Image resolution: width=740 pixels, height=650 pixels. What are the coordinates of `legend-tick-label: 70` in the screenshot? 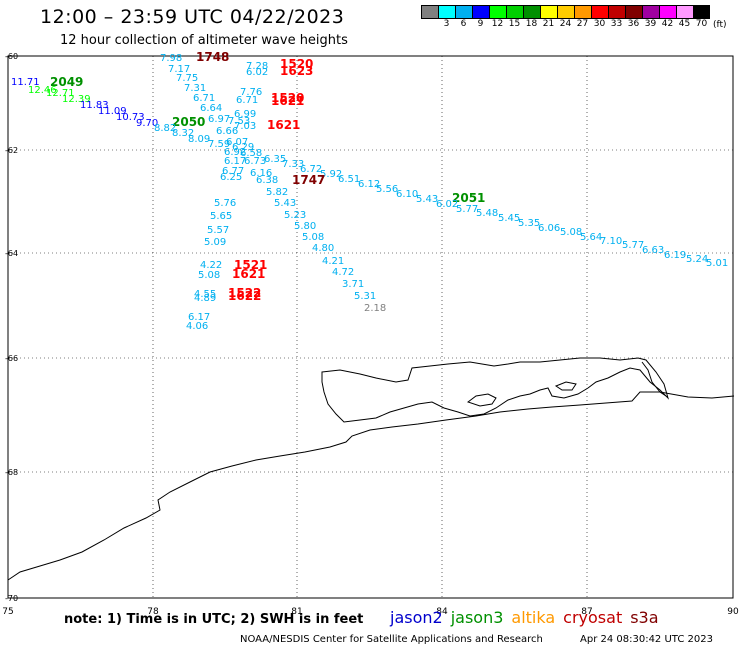 It's located at (701, 24).